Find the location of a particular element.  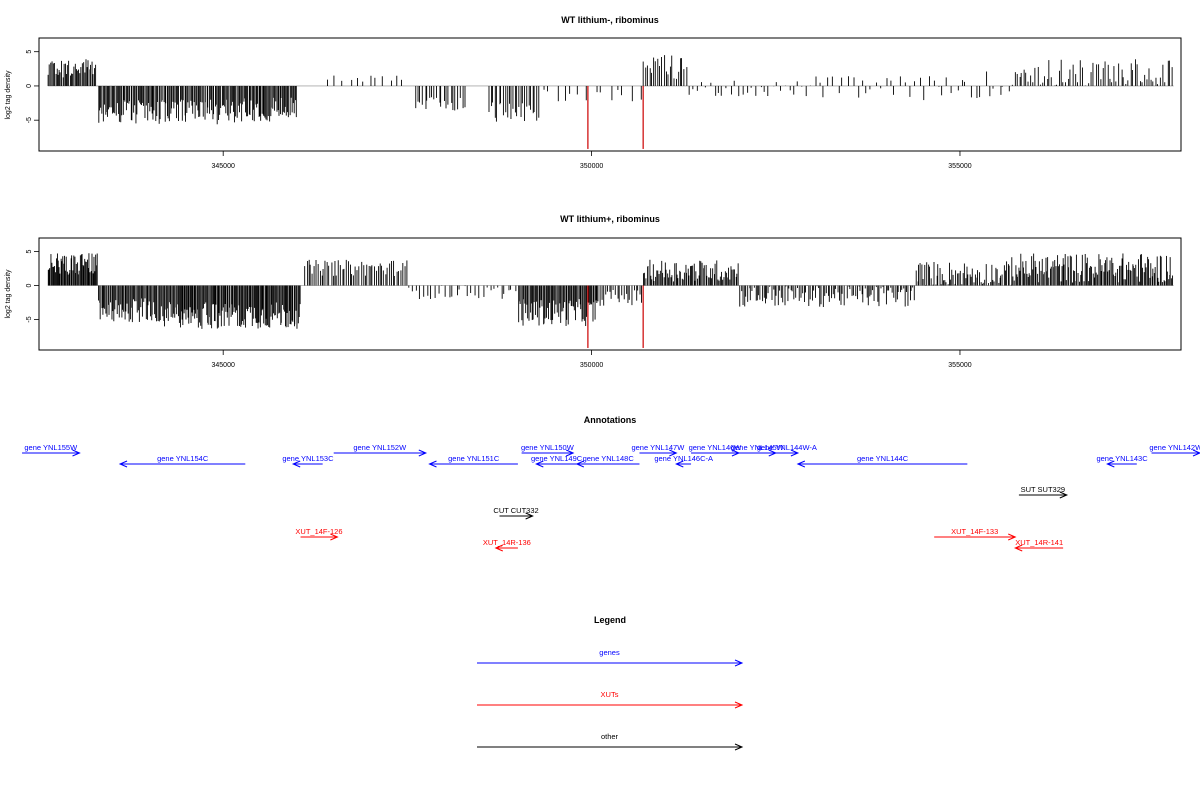

panel-1-bars is located at coordinates (610, 90).